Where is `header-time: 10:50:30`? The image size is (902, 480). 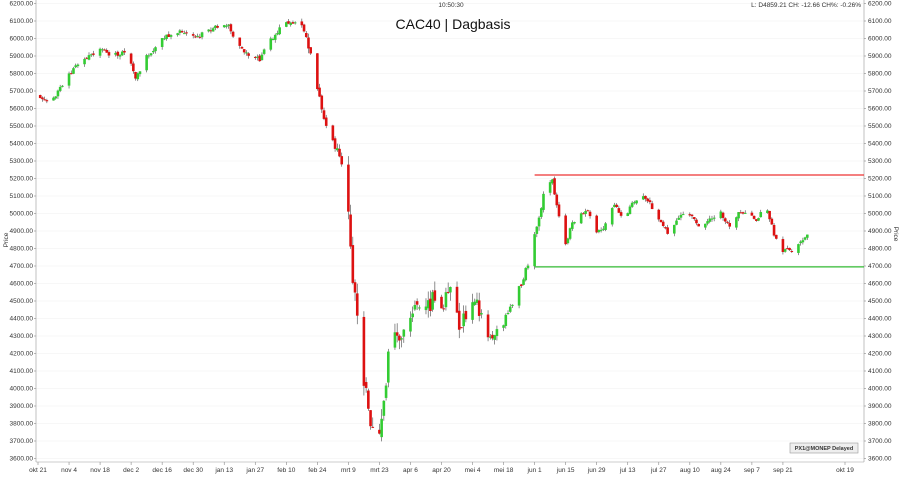
header-time: 10:50:30 is located at coordinates (451, 5).